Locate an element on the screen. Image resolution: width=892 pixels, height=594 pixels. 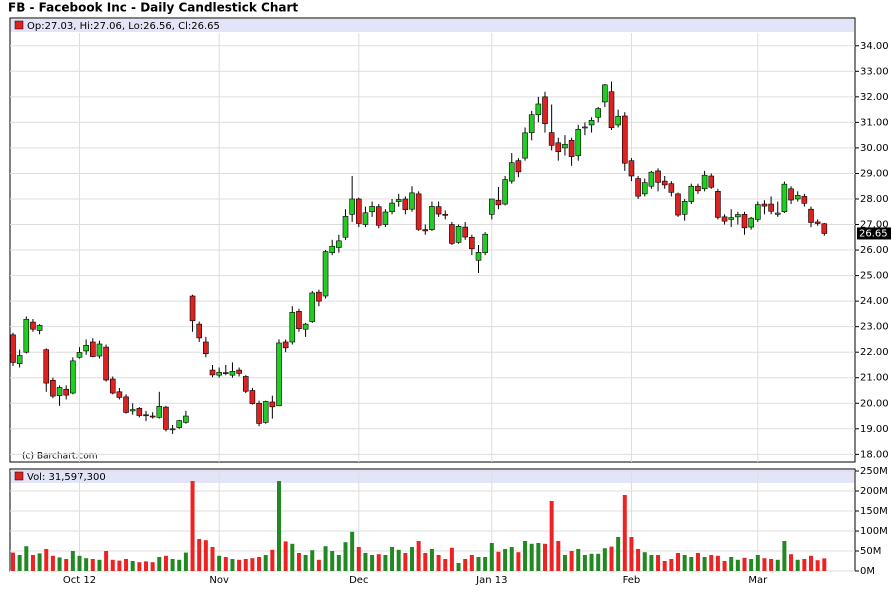
x-tick-label: Feb is located at coordinates (632, 580).